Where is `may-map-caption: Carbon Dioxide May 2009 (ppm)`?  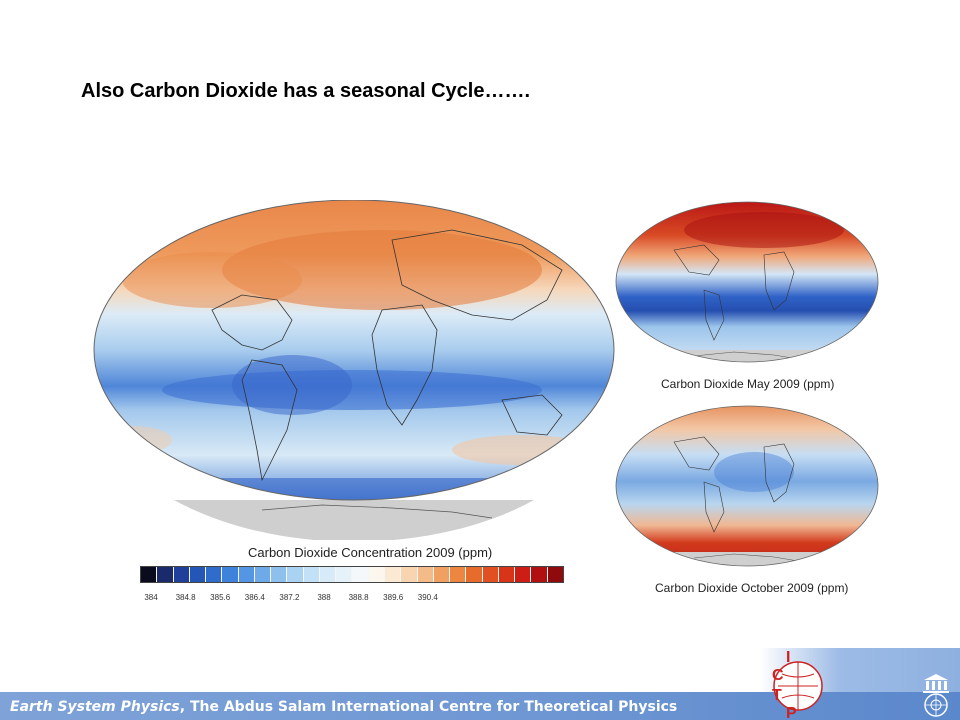 may-map-caption: Carbon Dioxide May 2009 (ppm) is located at coordinates (748, 384).